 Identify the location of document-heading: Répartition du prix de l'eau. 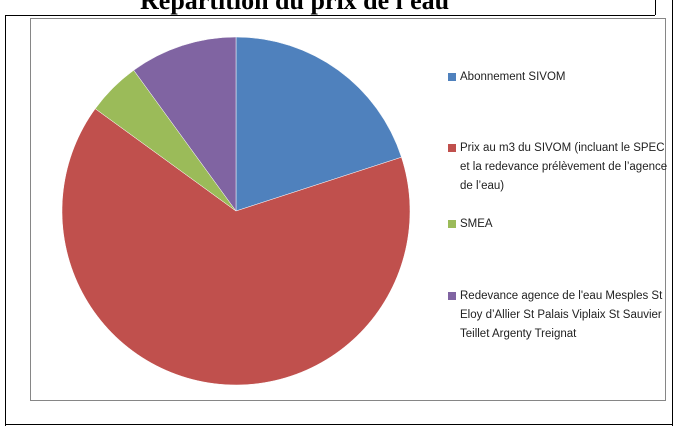
(295, 7).